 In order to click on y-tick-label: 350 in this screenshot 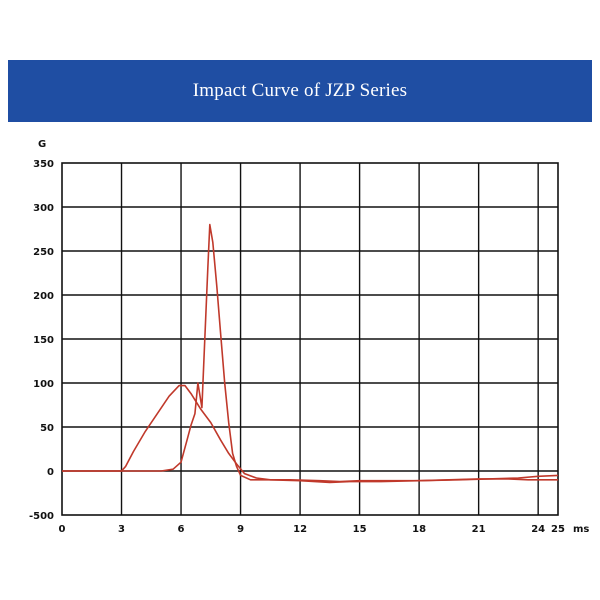, I will do `click(43, 164)`.